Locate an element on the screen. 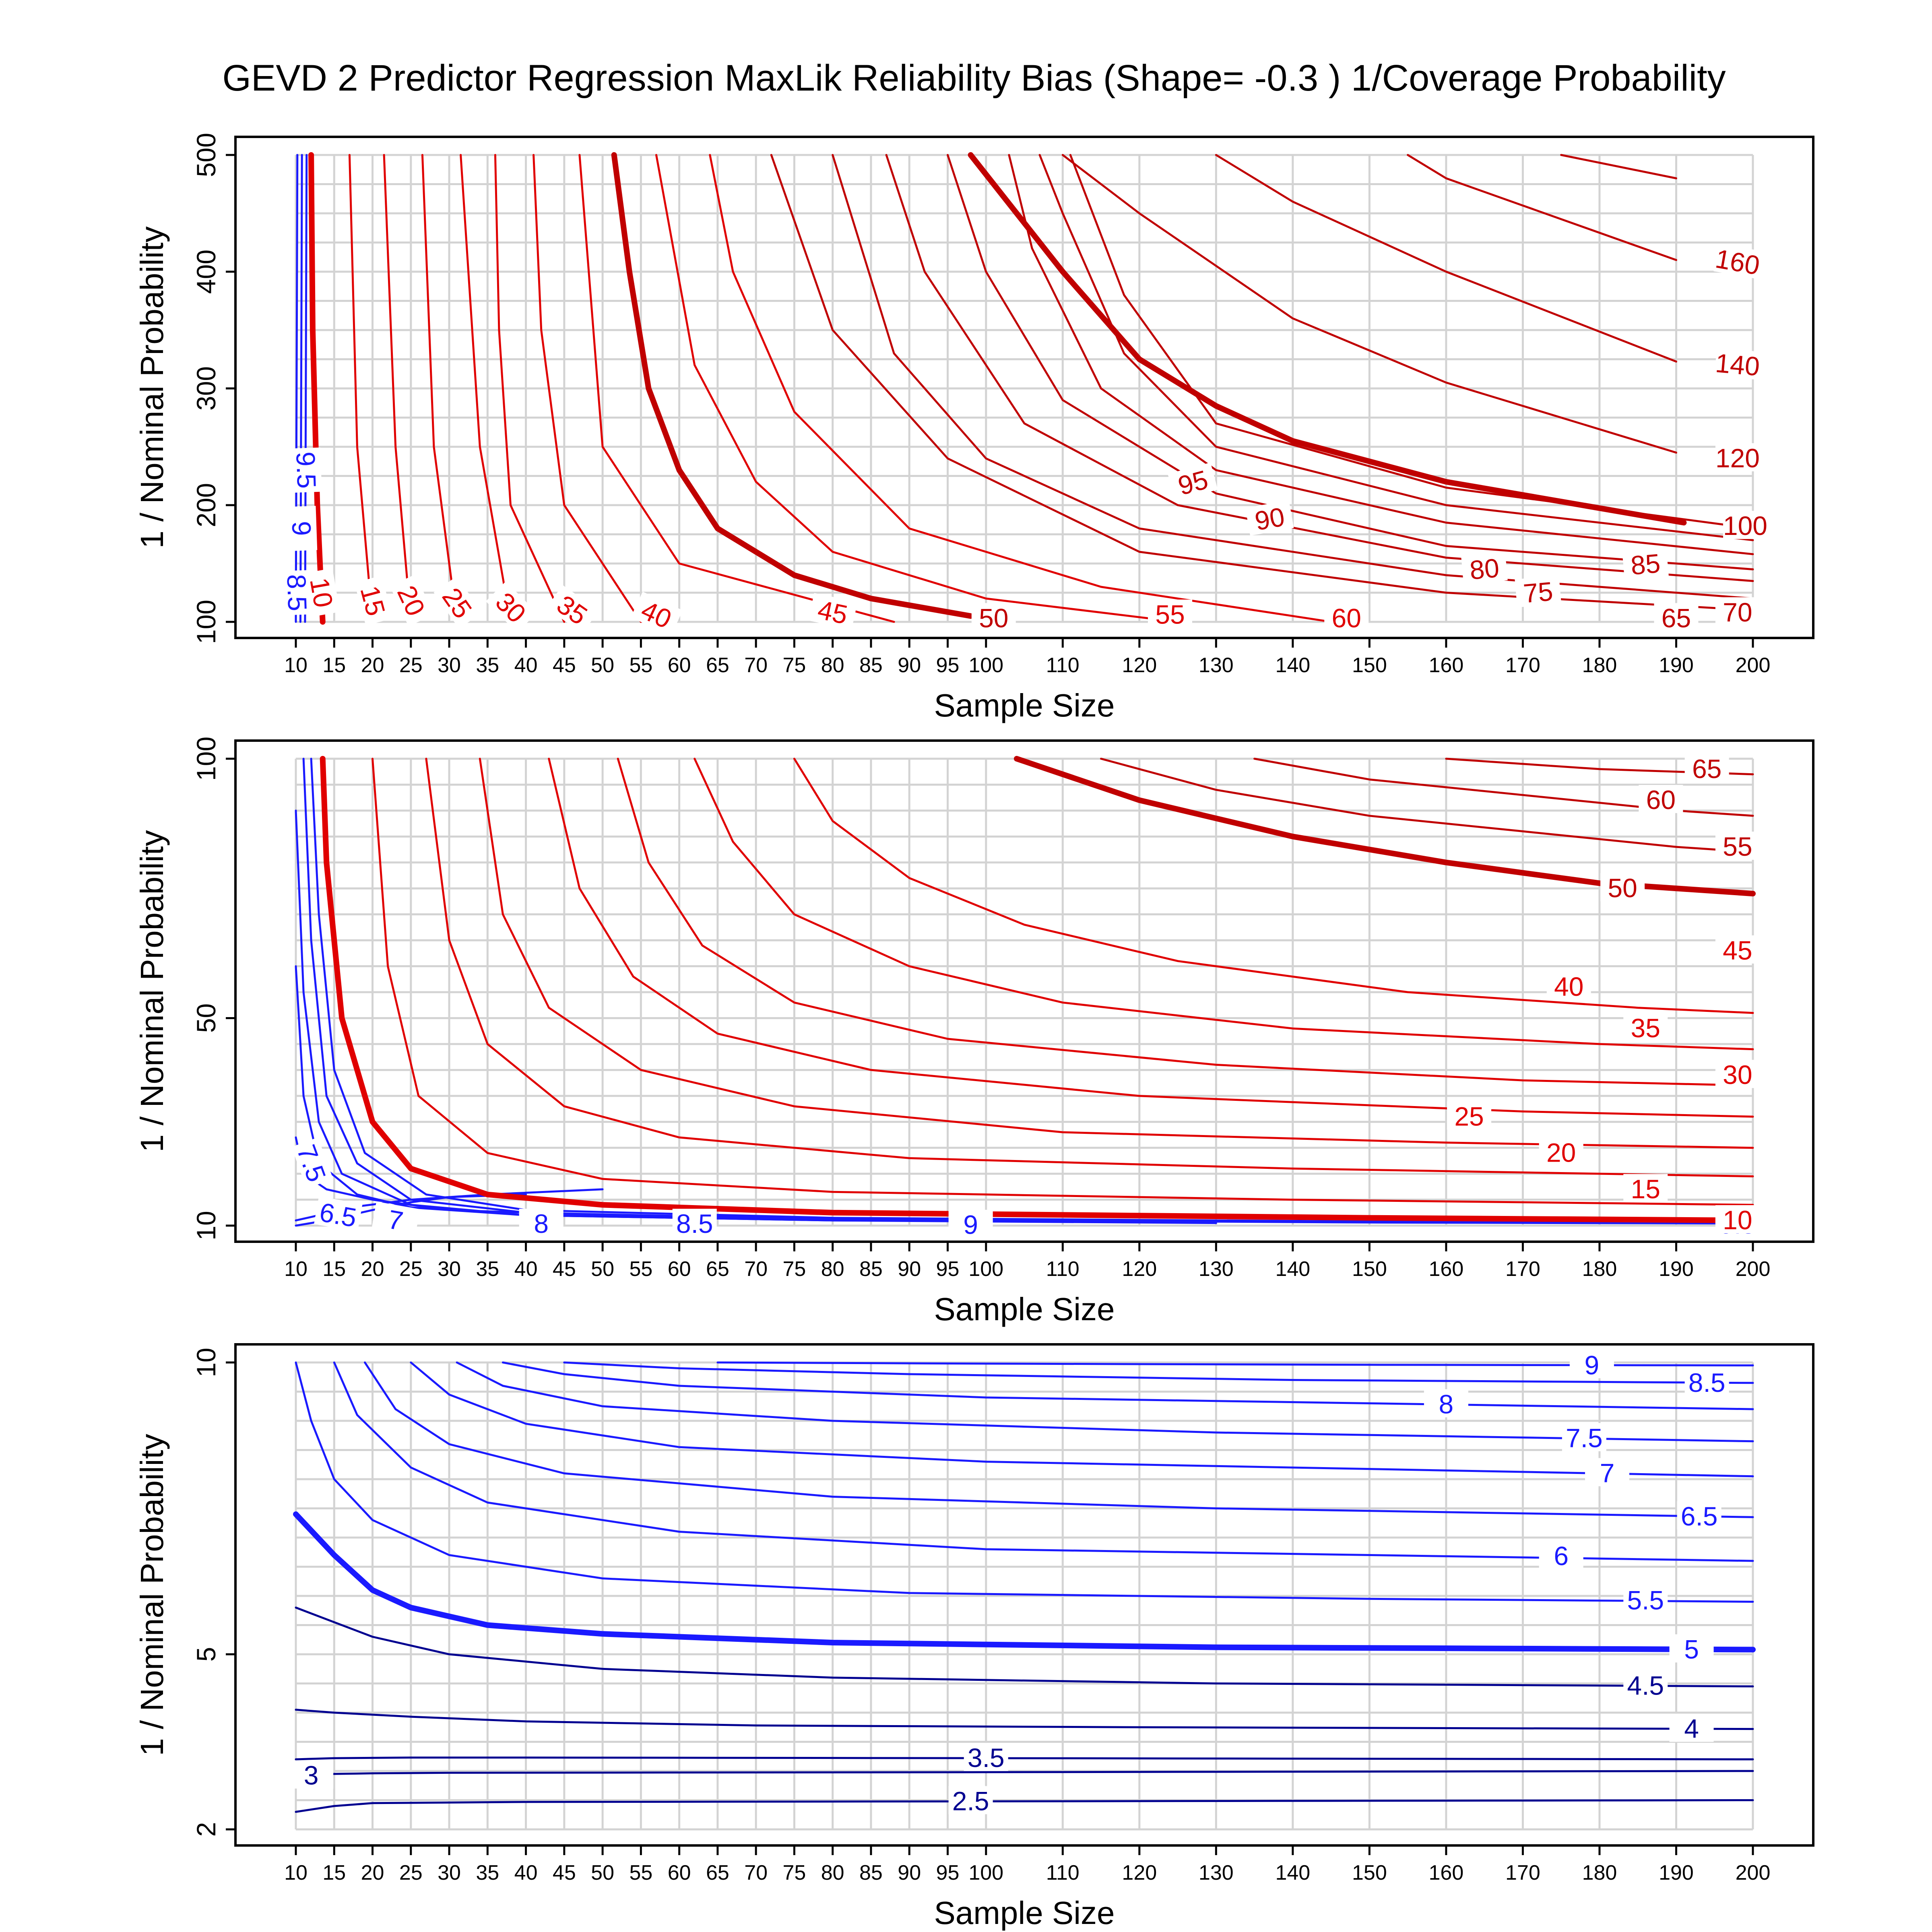 The image size is (1932, 1932). x-tick-label: 160 is located at coordinates (1446, 1269).